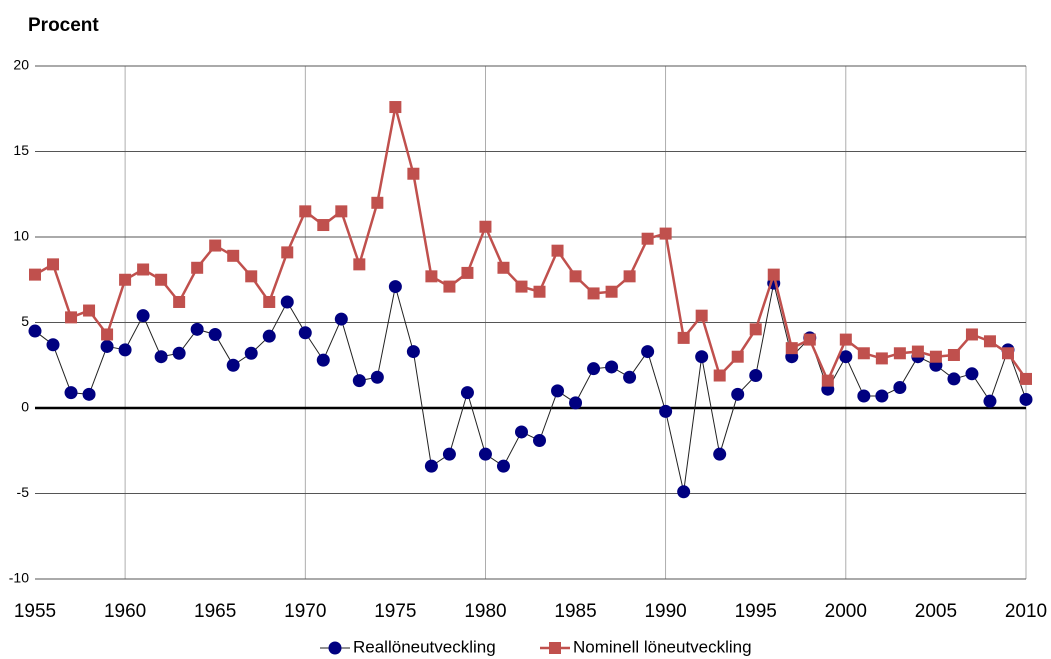  What do you see at coordinates (408, 646) in the screenshot?
I see `legend-item: Reallöneutveckling` at bounding box center [408, 646].